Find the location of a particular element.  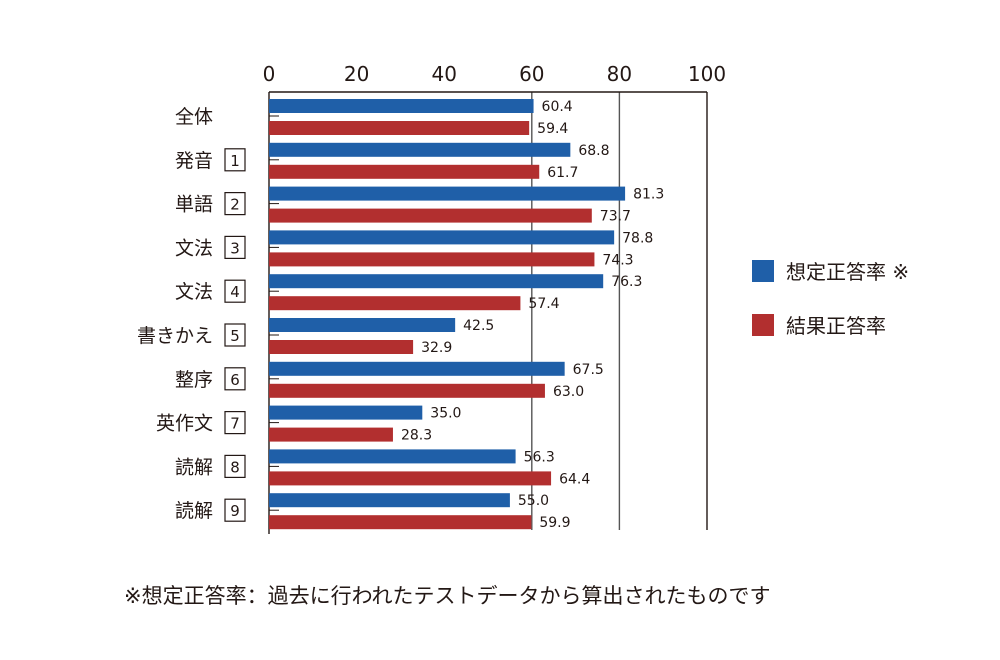

category-label: 発音 is located at coordinates (194, 161).